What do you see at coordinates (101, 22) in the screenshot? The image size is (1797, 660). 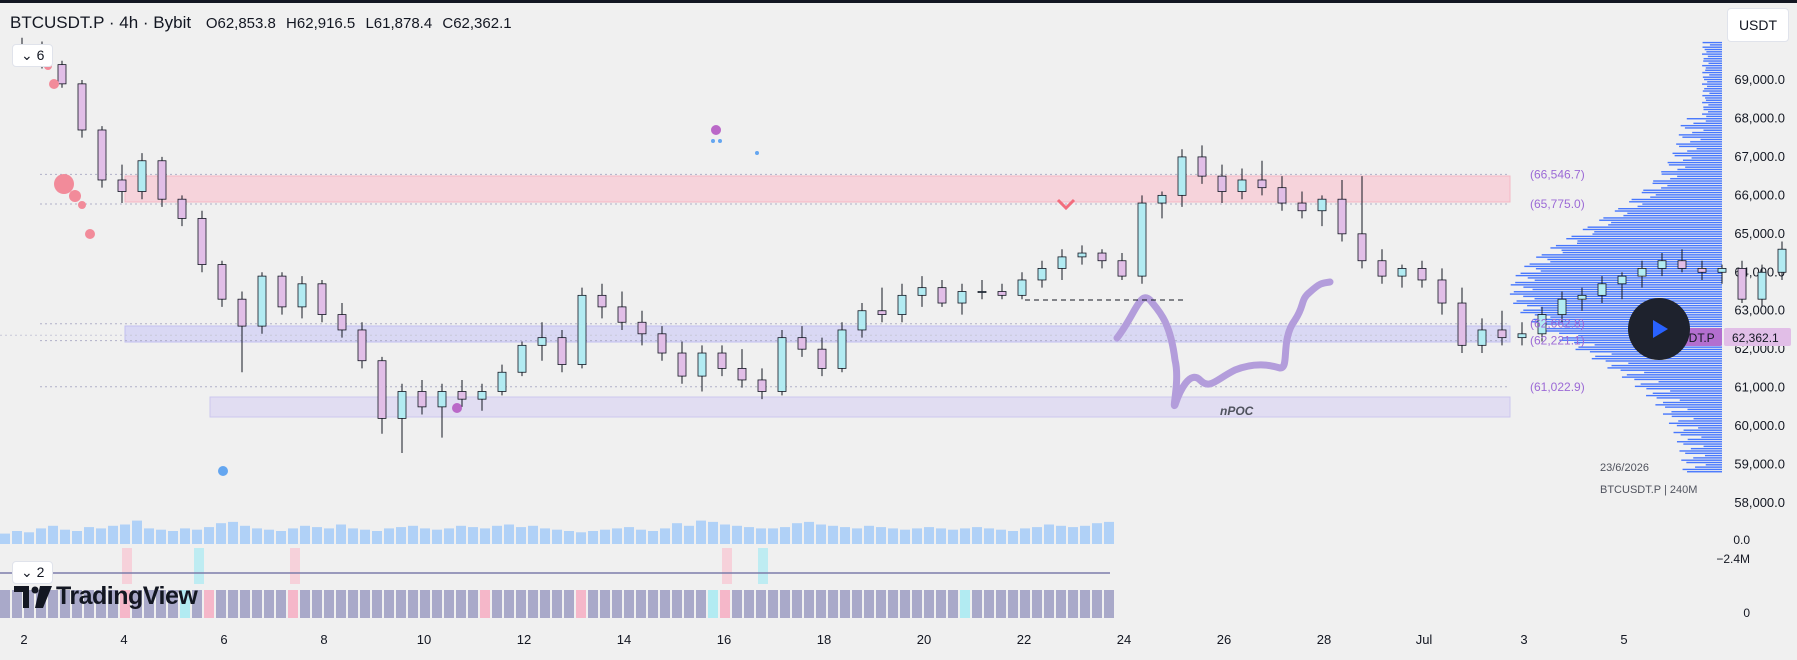 I see `symbol-title: BTCUSDT.P · 4h · Bybit` at bounding box center [101, 22].